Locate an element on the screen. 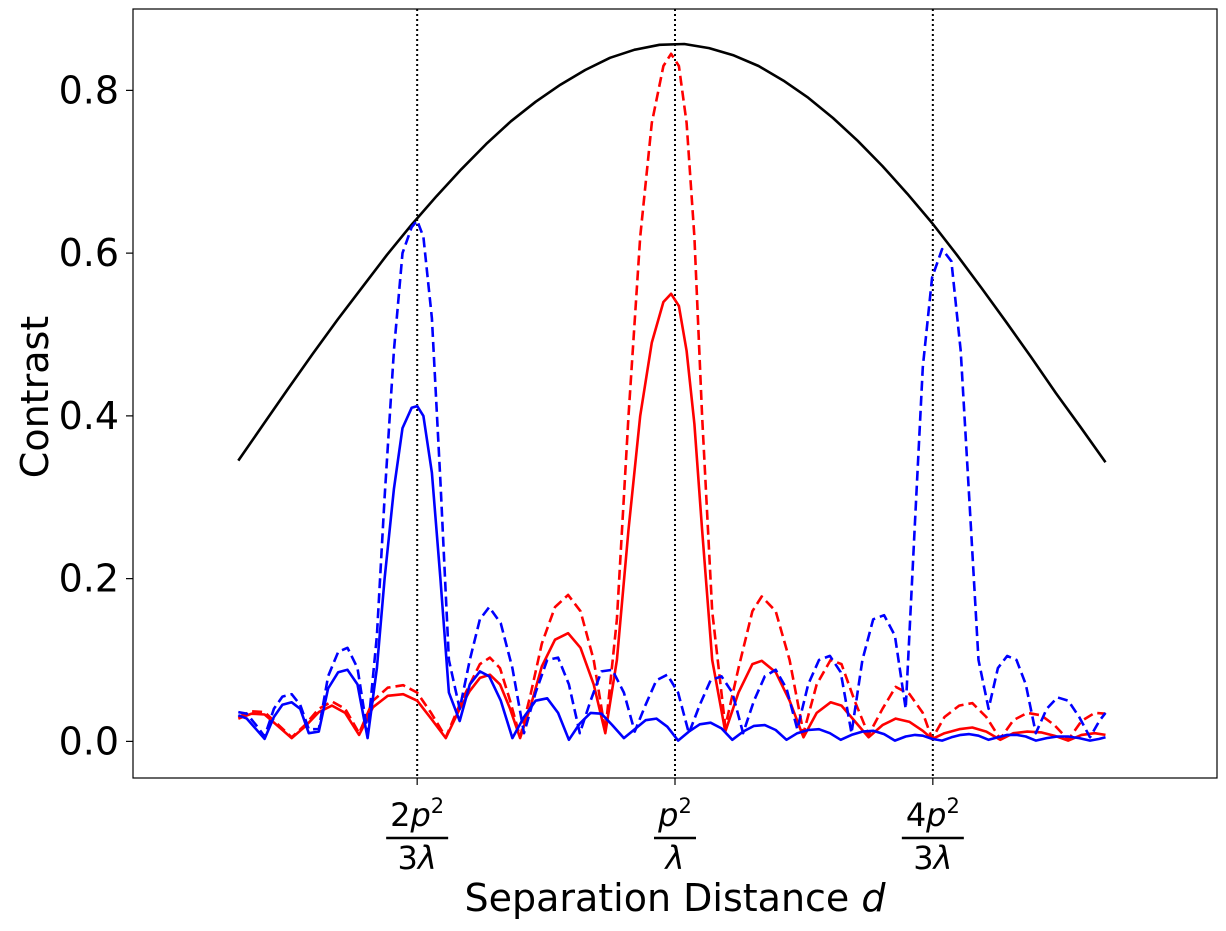 The image size is (1226, 931). x-tick-label-denominator-3: 3λ is located at coordinates (932, 858).